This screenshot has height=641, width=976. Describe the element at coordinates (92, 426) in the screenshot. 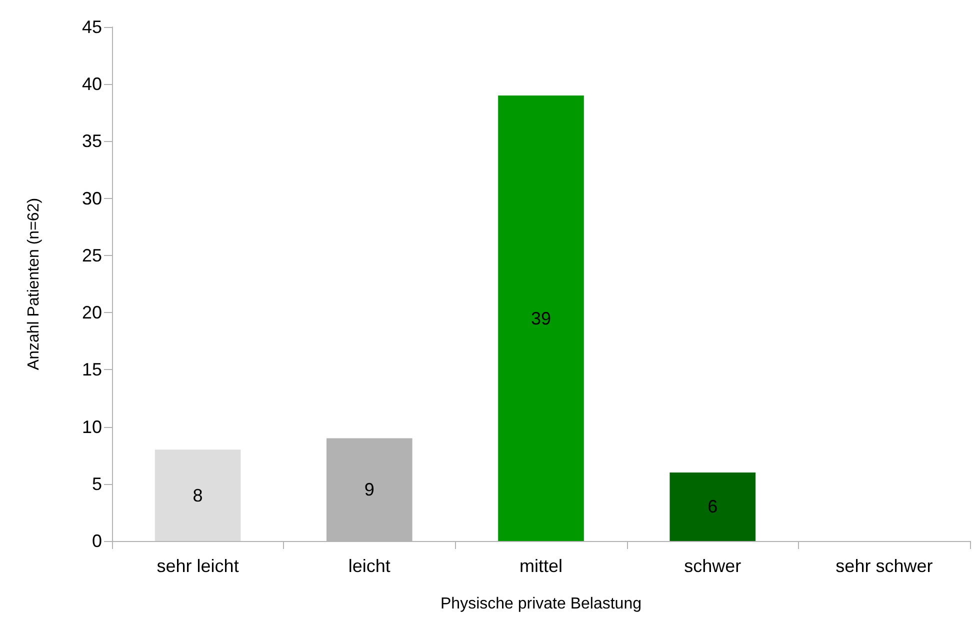

I see `y-tick-label: 10` at that location.